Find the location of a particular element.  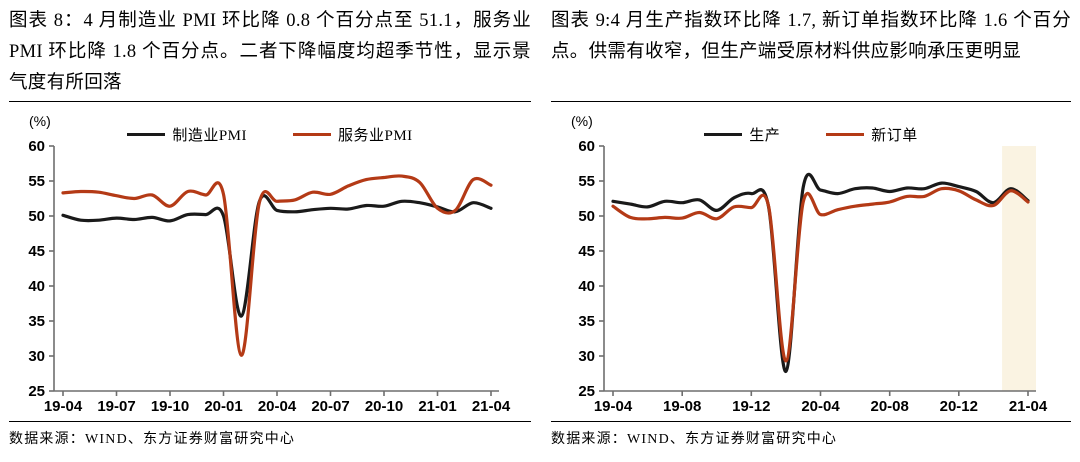

x-tick-label: 19-07 is located at coordinates (116, 406).